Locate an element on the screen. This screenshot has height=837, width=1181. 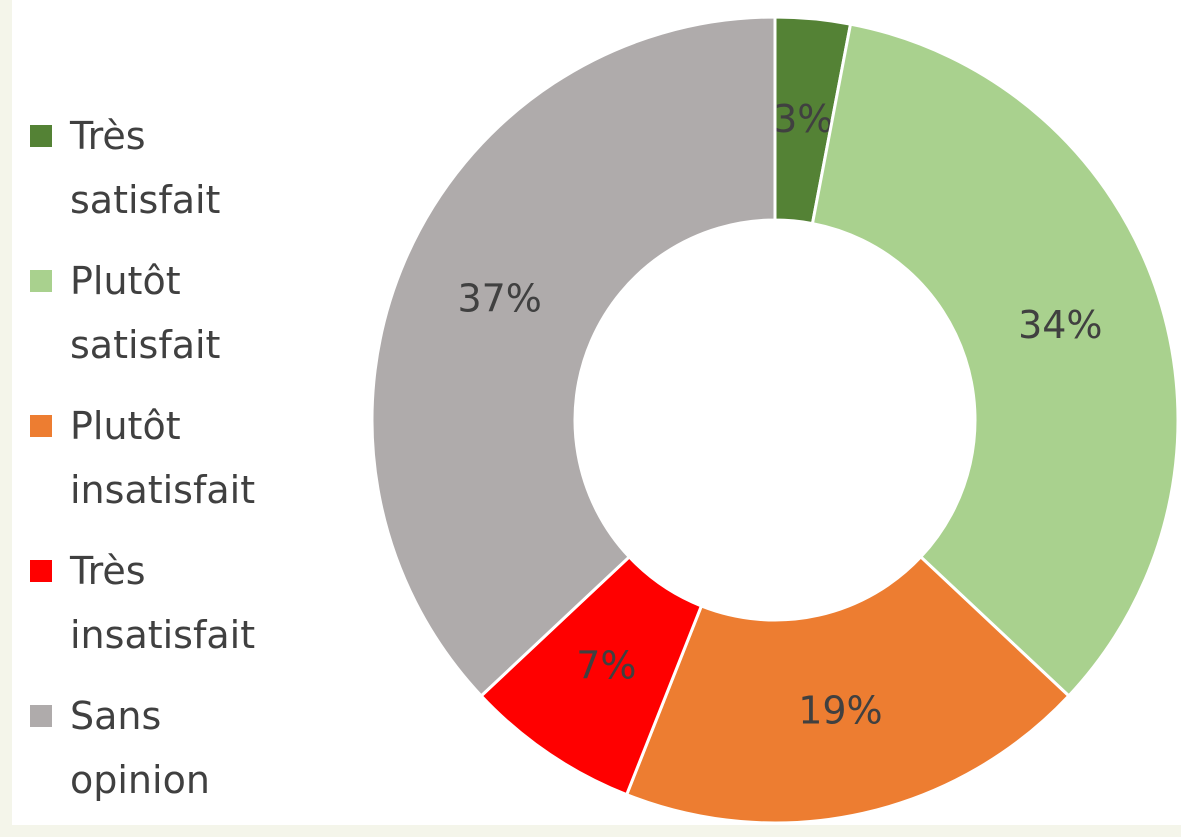
data-label: 37% is located at coordinates (499, 298).